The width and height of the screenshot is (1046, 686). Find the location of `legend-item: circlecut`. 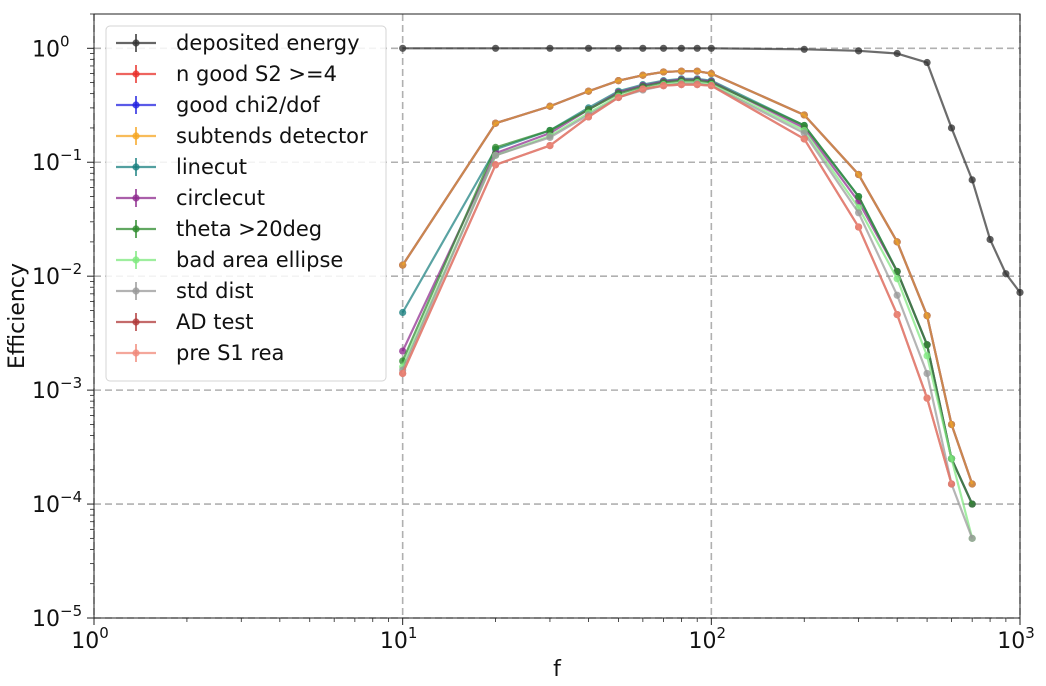

legend-item: circlecut is located at coordinates (190, 198).